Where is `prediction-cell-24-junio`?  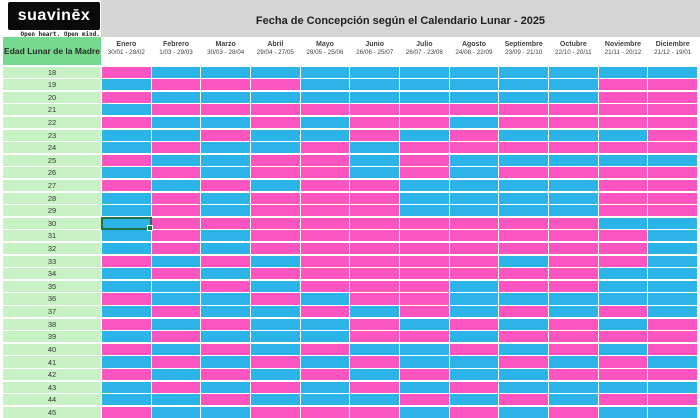
prediction-cell-24-junio is located at coordinates (374, 148).